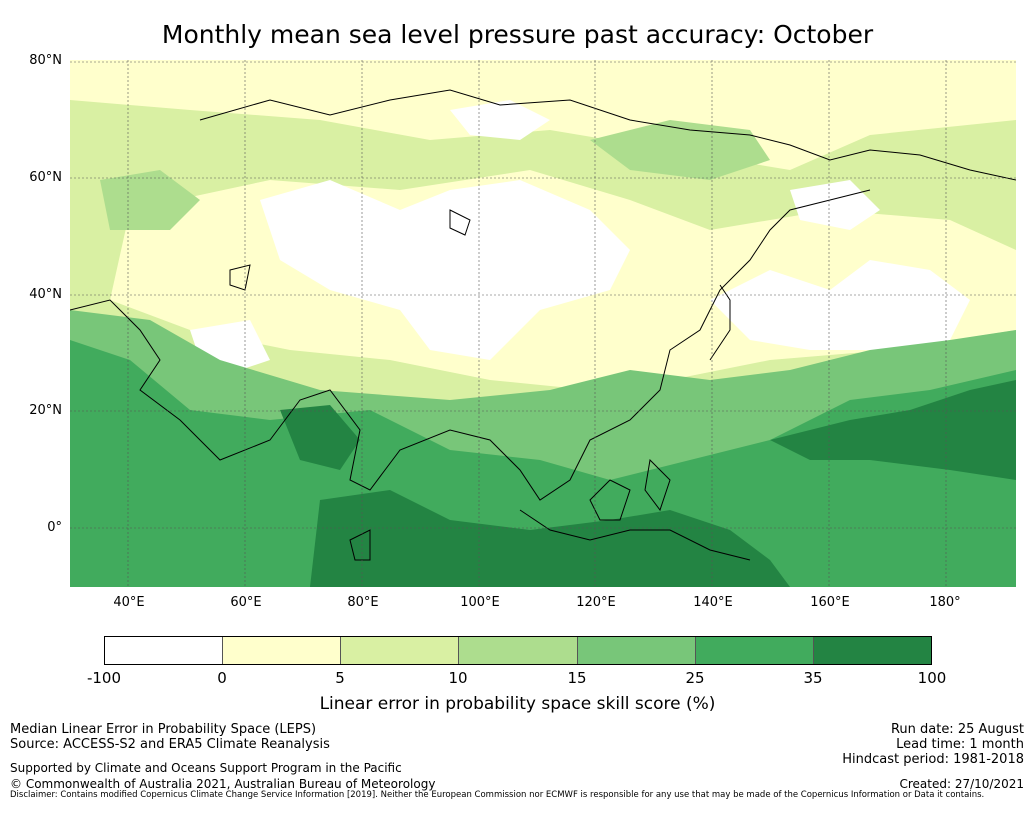  What do you see at coordinates (500, 120) in the screenshot?
I see `region-white-arctic` at bounding box center [500, 120].